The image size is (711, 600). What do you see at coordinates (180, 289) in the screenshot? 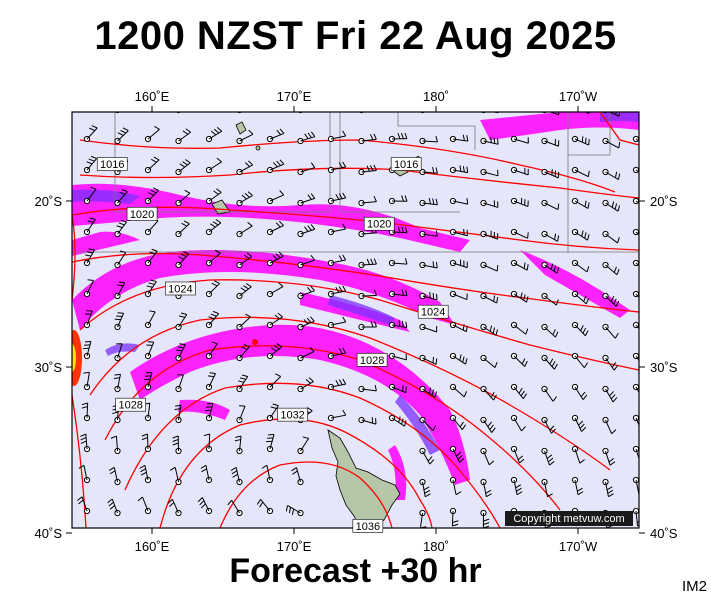
I see `svg-text: 1024` at bounding box center [180, 289].